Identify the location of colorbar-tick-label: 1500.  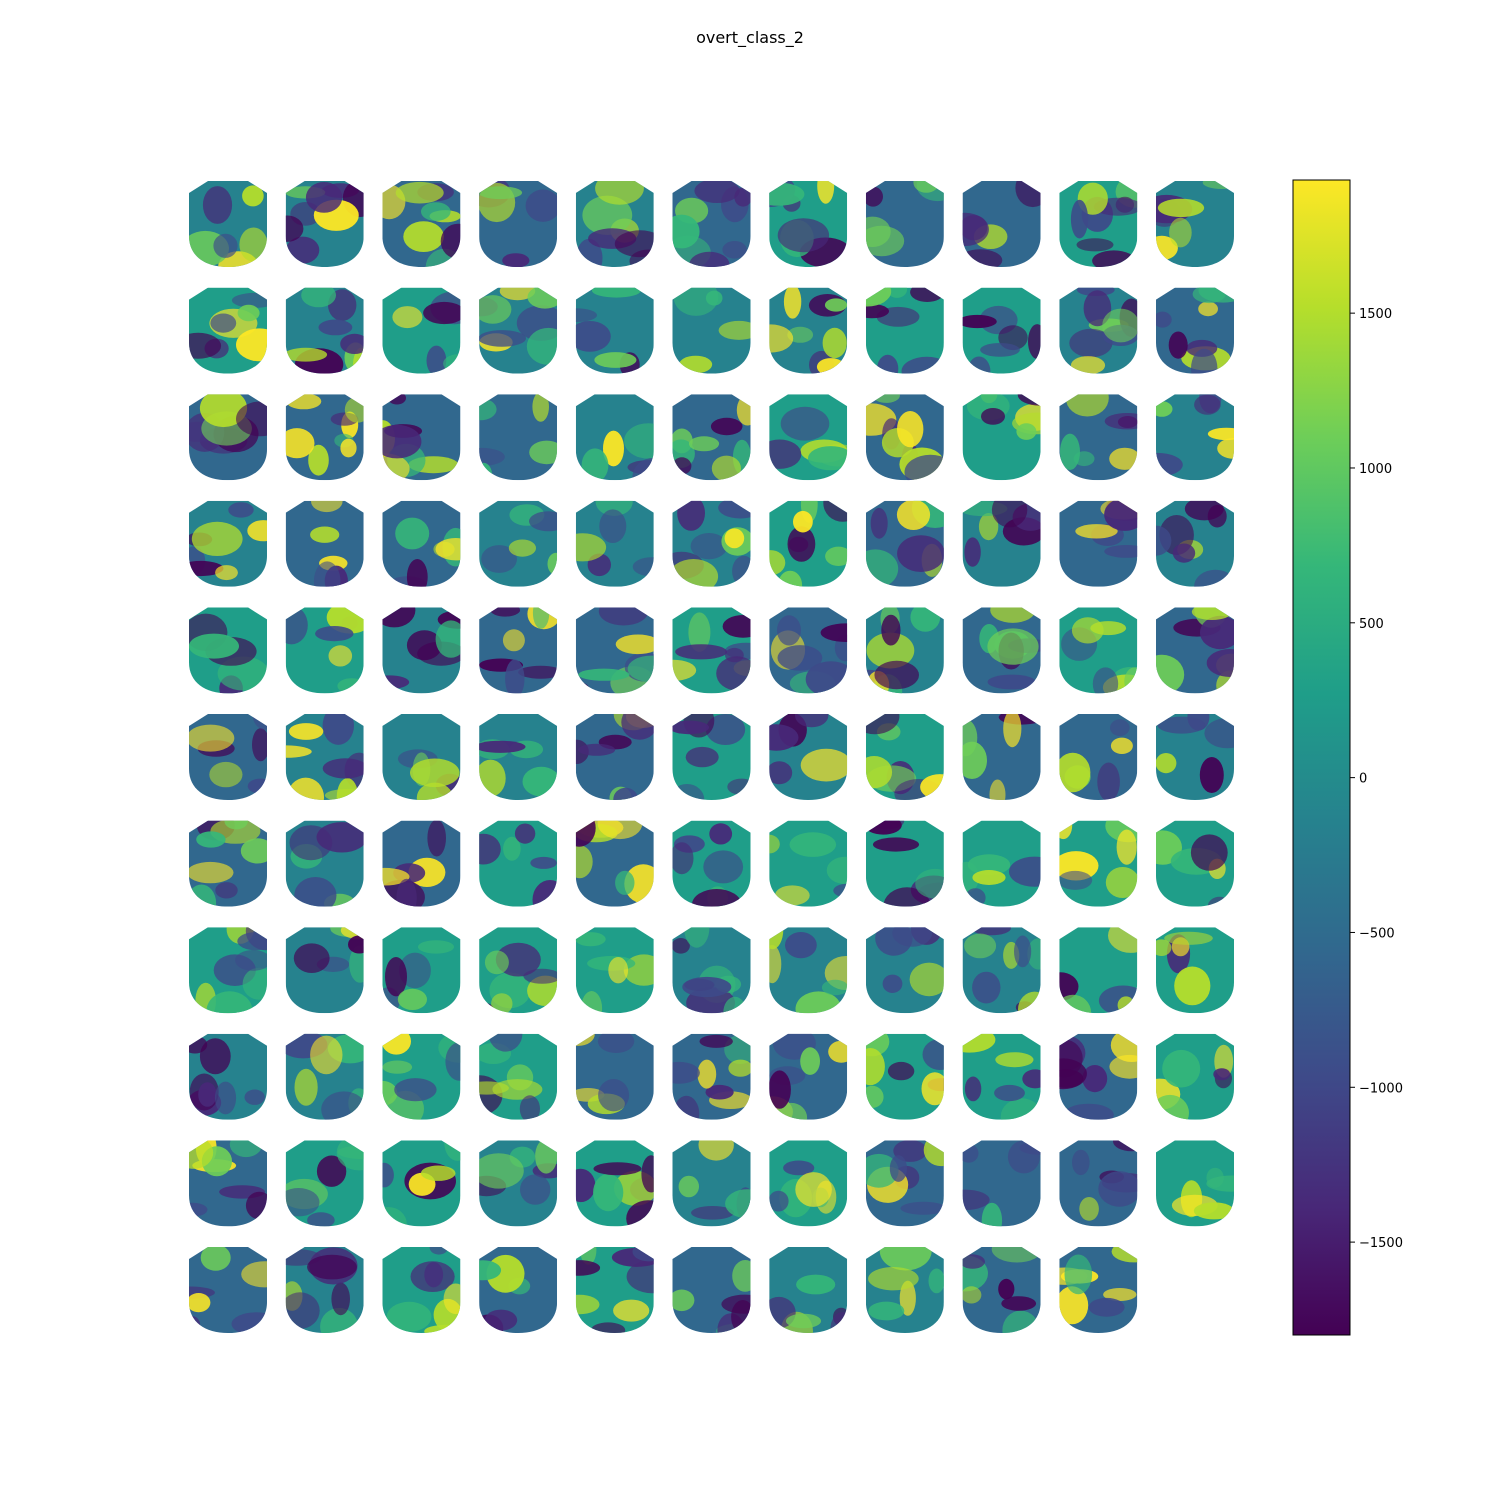
(1375, 314).